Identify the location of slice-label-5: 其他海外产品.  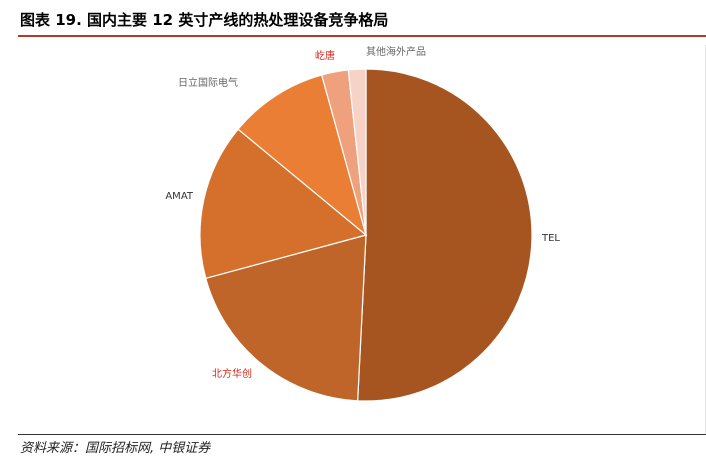
(396, 51).